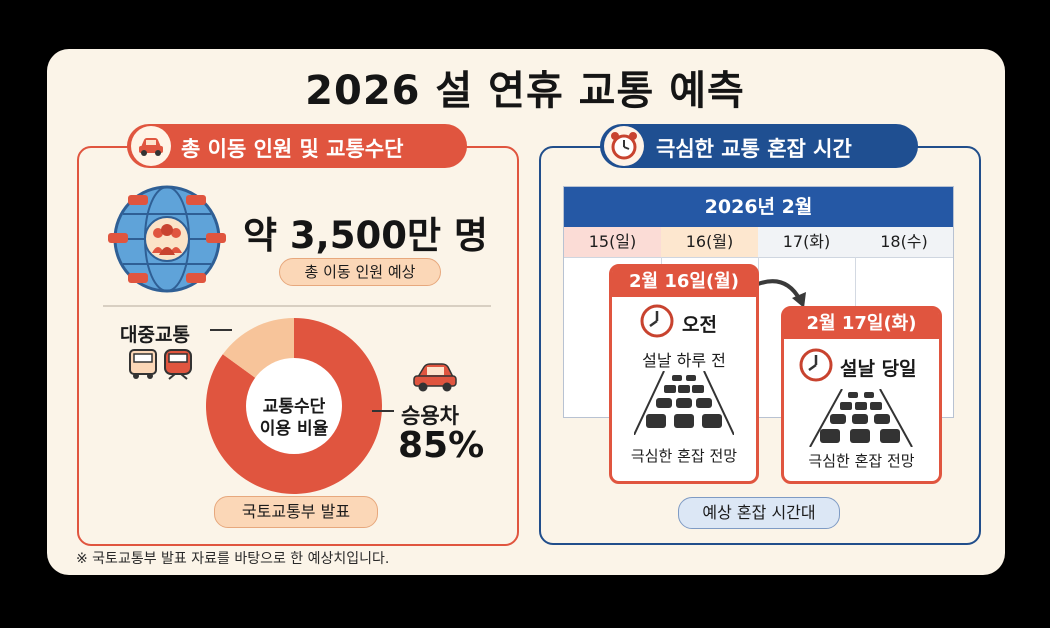 This screenshot has width=1050, height=628. What do you see at coordinates (525, 91) in the screenshot?
I see `page-title: 2026 설 연휴 교통 예측` at bounding box center [525, 91].